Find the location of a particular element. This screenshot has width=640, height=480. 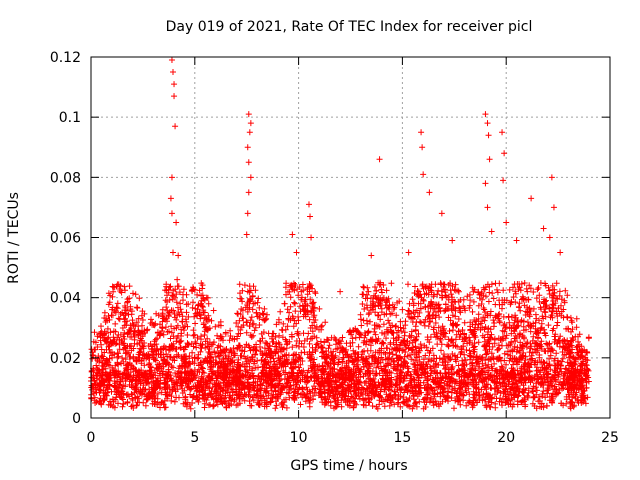

x-tick-label: 20 is located at coordinates (506, 438).